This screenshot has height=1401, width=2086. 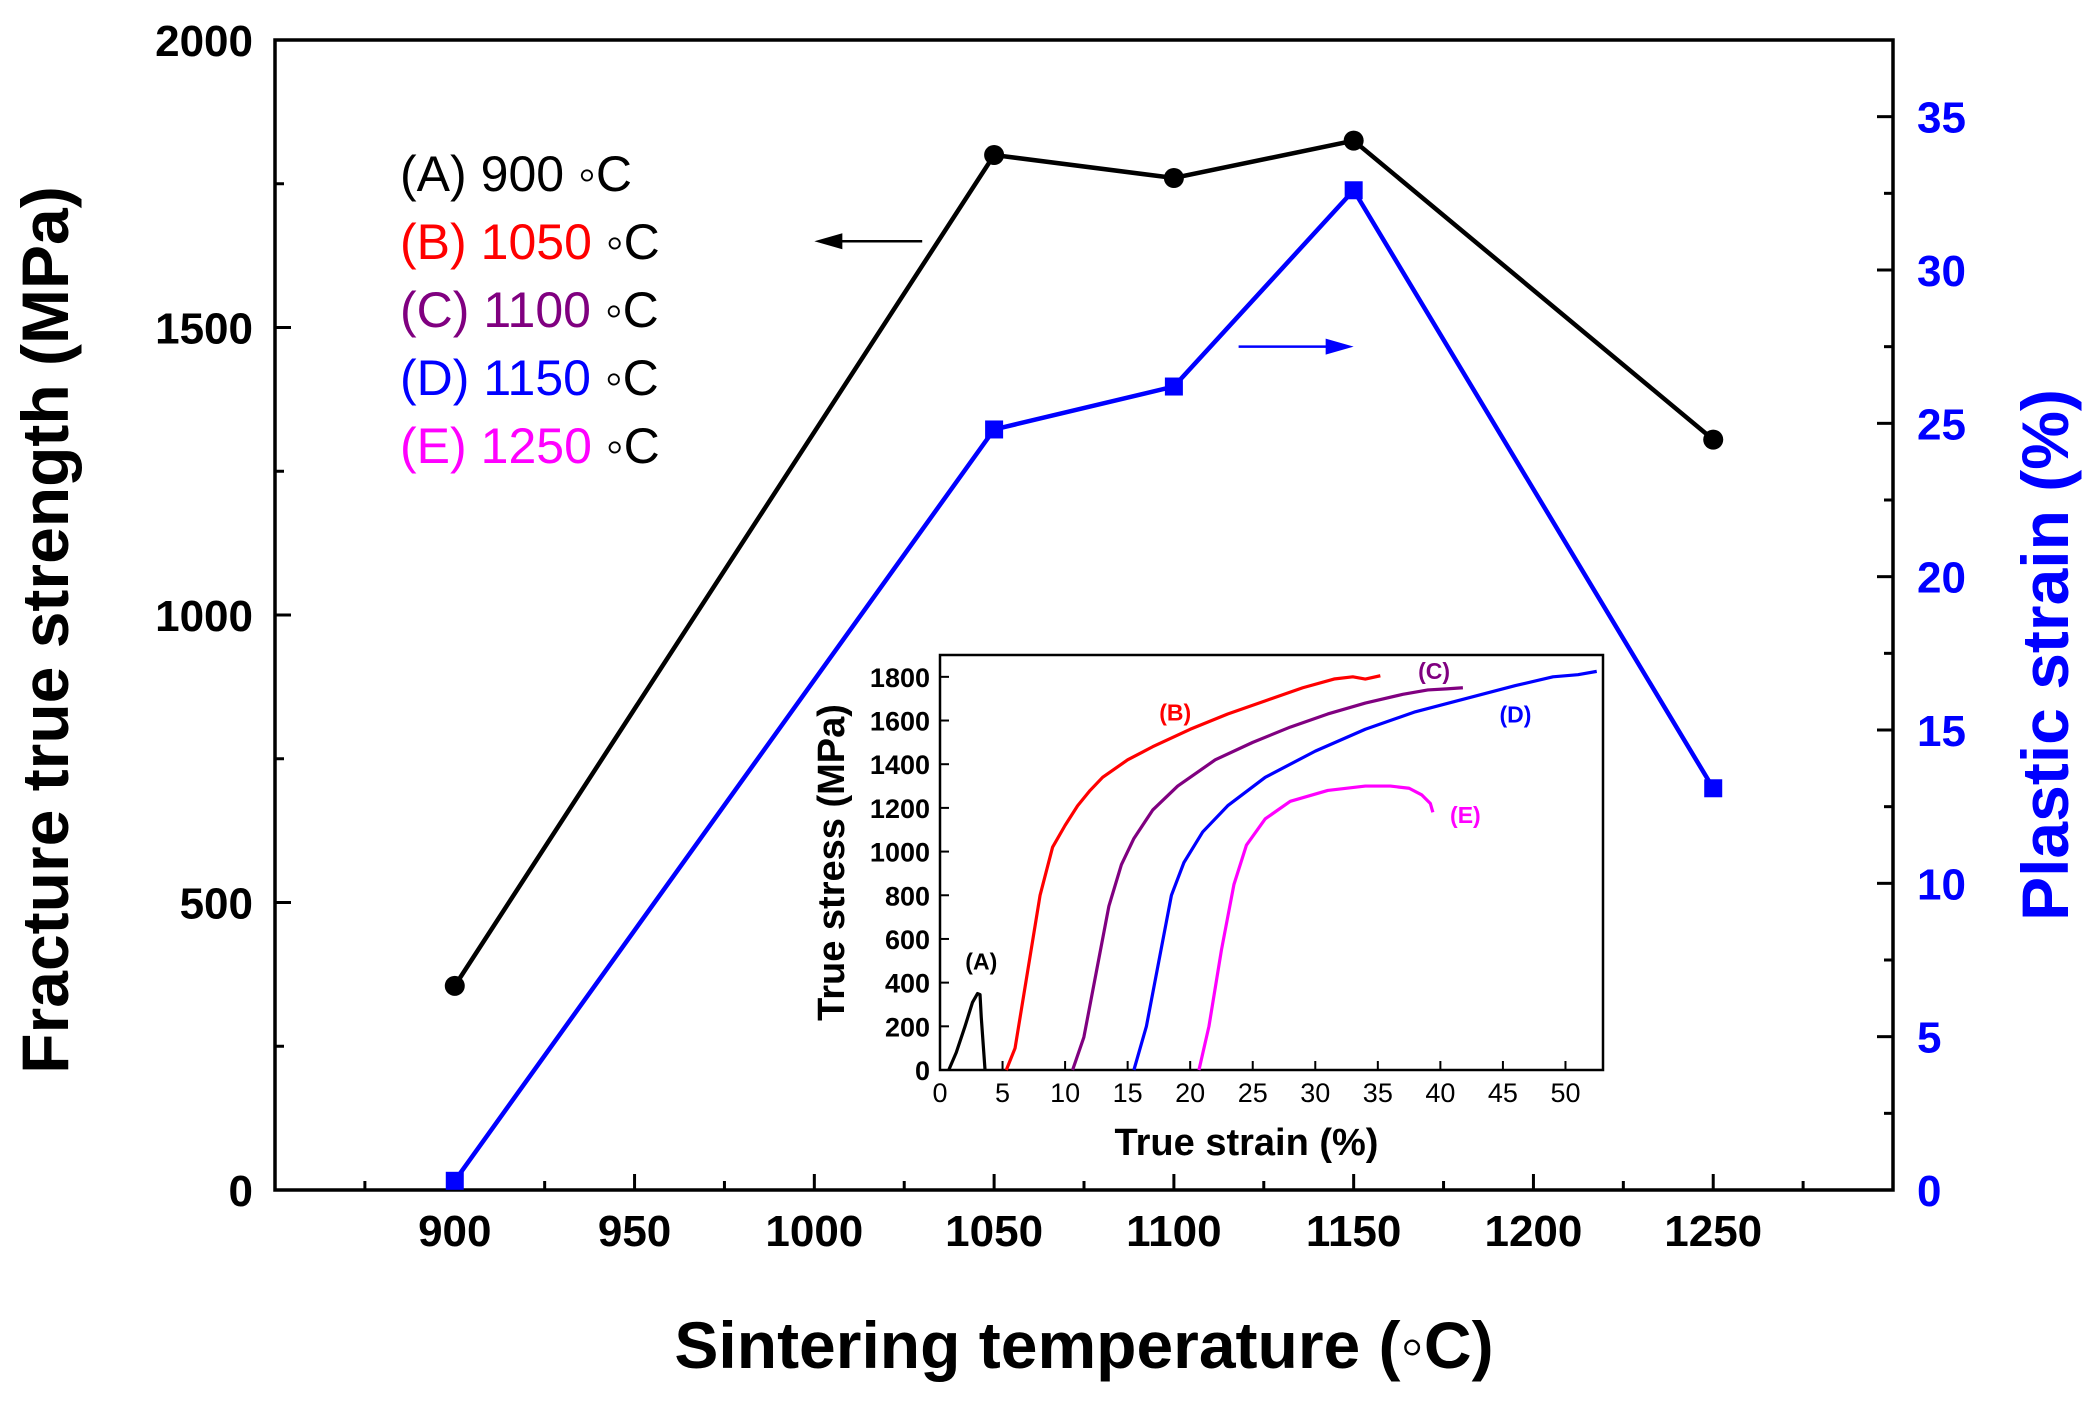 What do you see at coordinates (204, 41) in the screenshot?
I see `y-tick-label-4: 2000` at bounding box center [204, 41].